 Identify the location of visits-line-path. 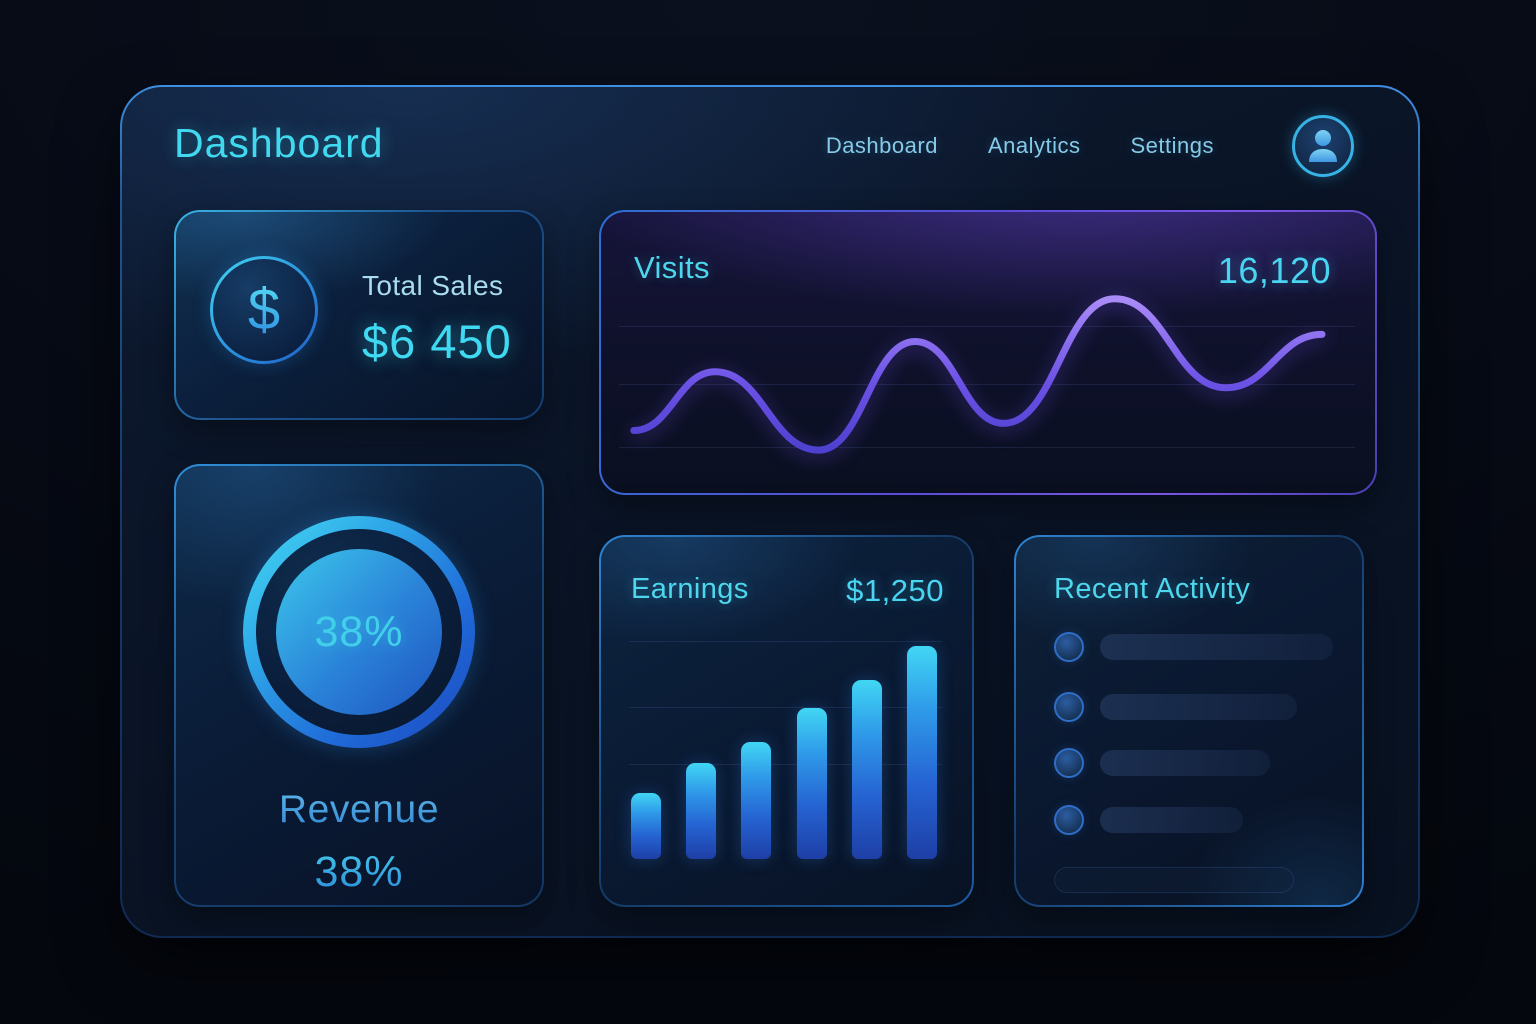
(978, 374).